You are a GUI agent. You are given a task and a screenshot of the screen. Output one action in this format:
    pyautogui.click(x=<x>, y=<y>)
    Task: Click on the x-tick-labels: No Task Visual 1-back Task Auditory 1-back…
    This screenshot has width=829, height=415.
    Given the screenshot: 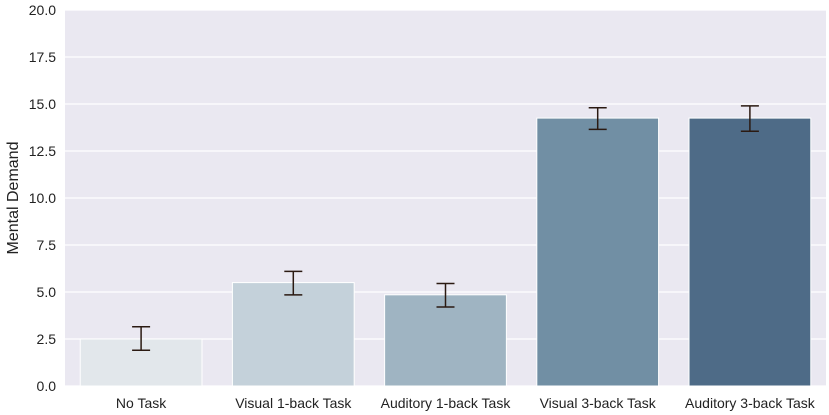 What is the action you would take?
    pyautogui.click(x=466, y=403)
    